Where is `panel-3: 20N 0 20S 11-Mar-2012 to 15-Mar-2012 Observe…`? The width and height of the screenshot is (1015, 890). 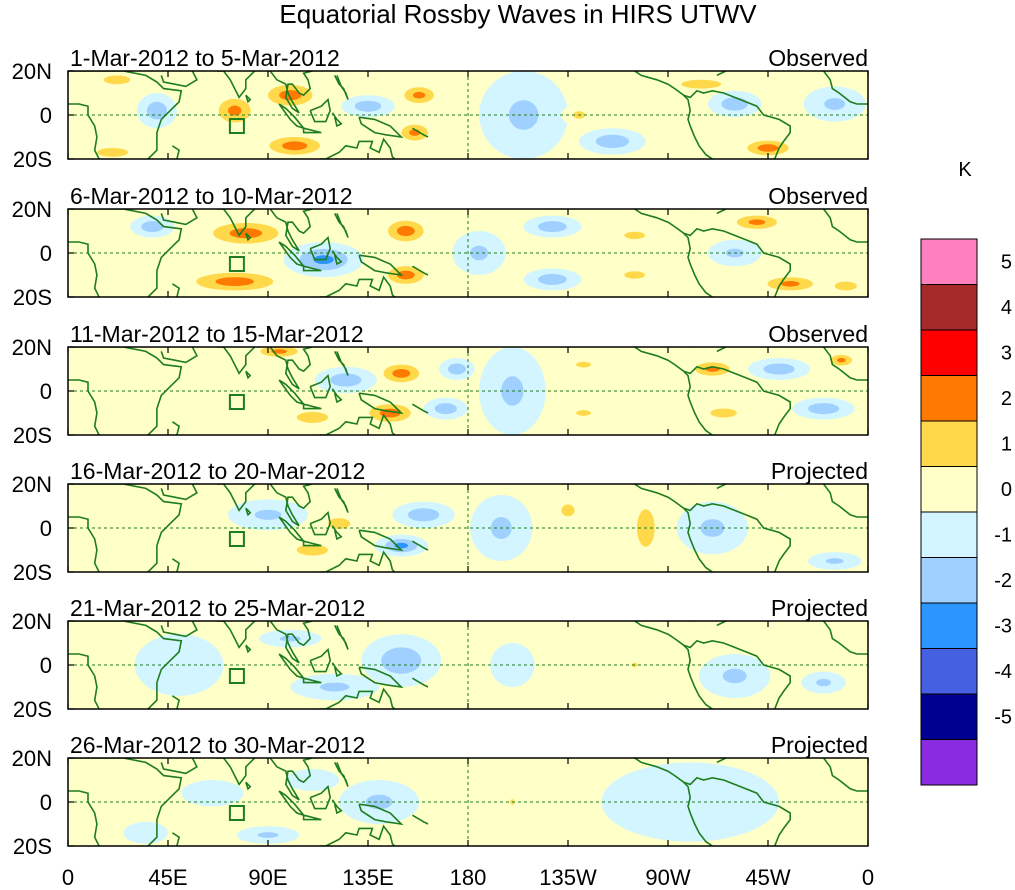 panel-3: 20N 0 20S 11-Mar-2012 to 15-Mar-2012 Observe… is located at coordinates (440, 384).